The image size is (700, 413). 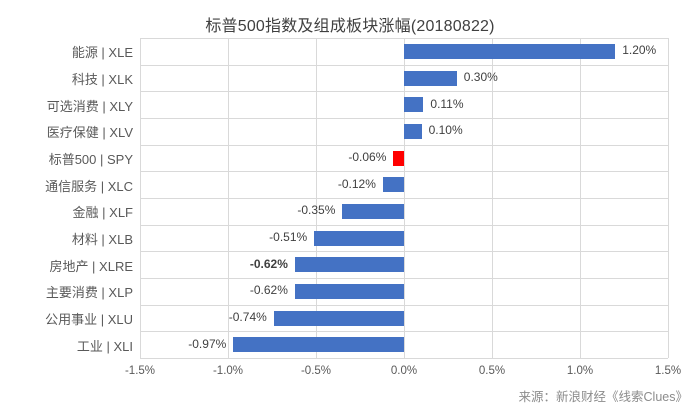 I want to click on value-label: -0.35%, so click(x=316, y=210).